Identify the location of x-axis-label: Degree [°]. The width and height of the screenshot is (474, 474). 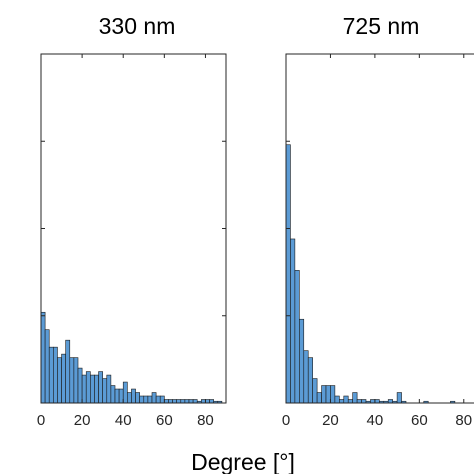
(243, 461).